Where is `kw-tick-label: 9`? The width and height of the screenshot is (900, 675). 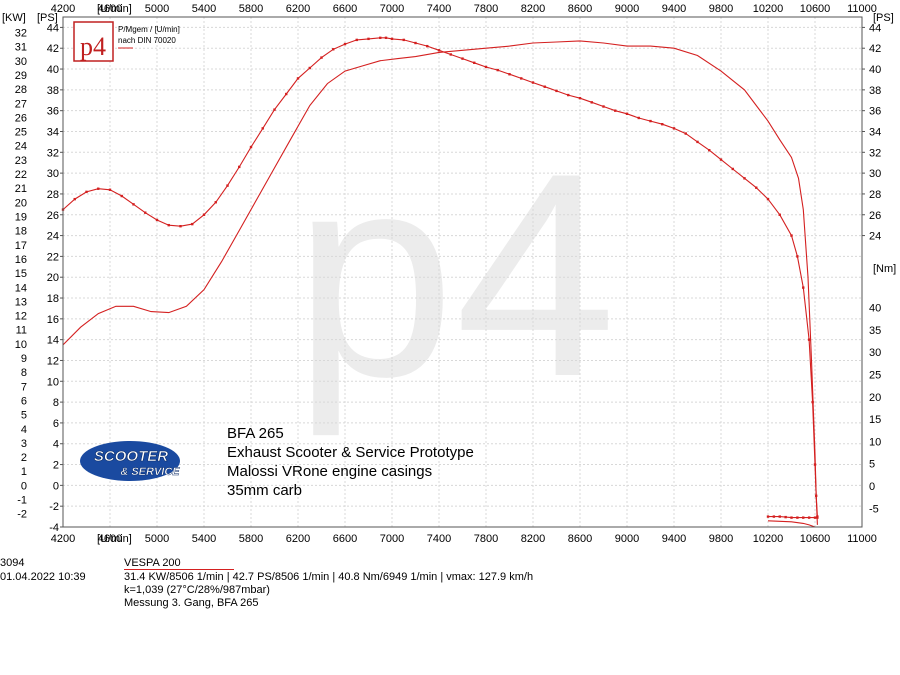
kw-tick-label: 9 is located at coordinates (24, 359).